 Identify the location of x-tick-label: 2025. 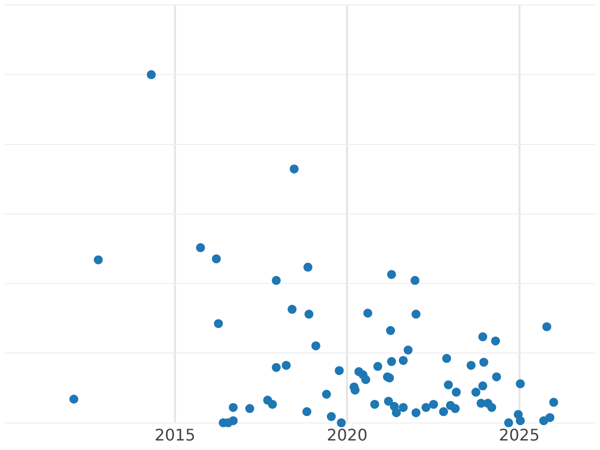
(519, 435).